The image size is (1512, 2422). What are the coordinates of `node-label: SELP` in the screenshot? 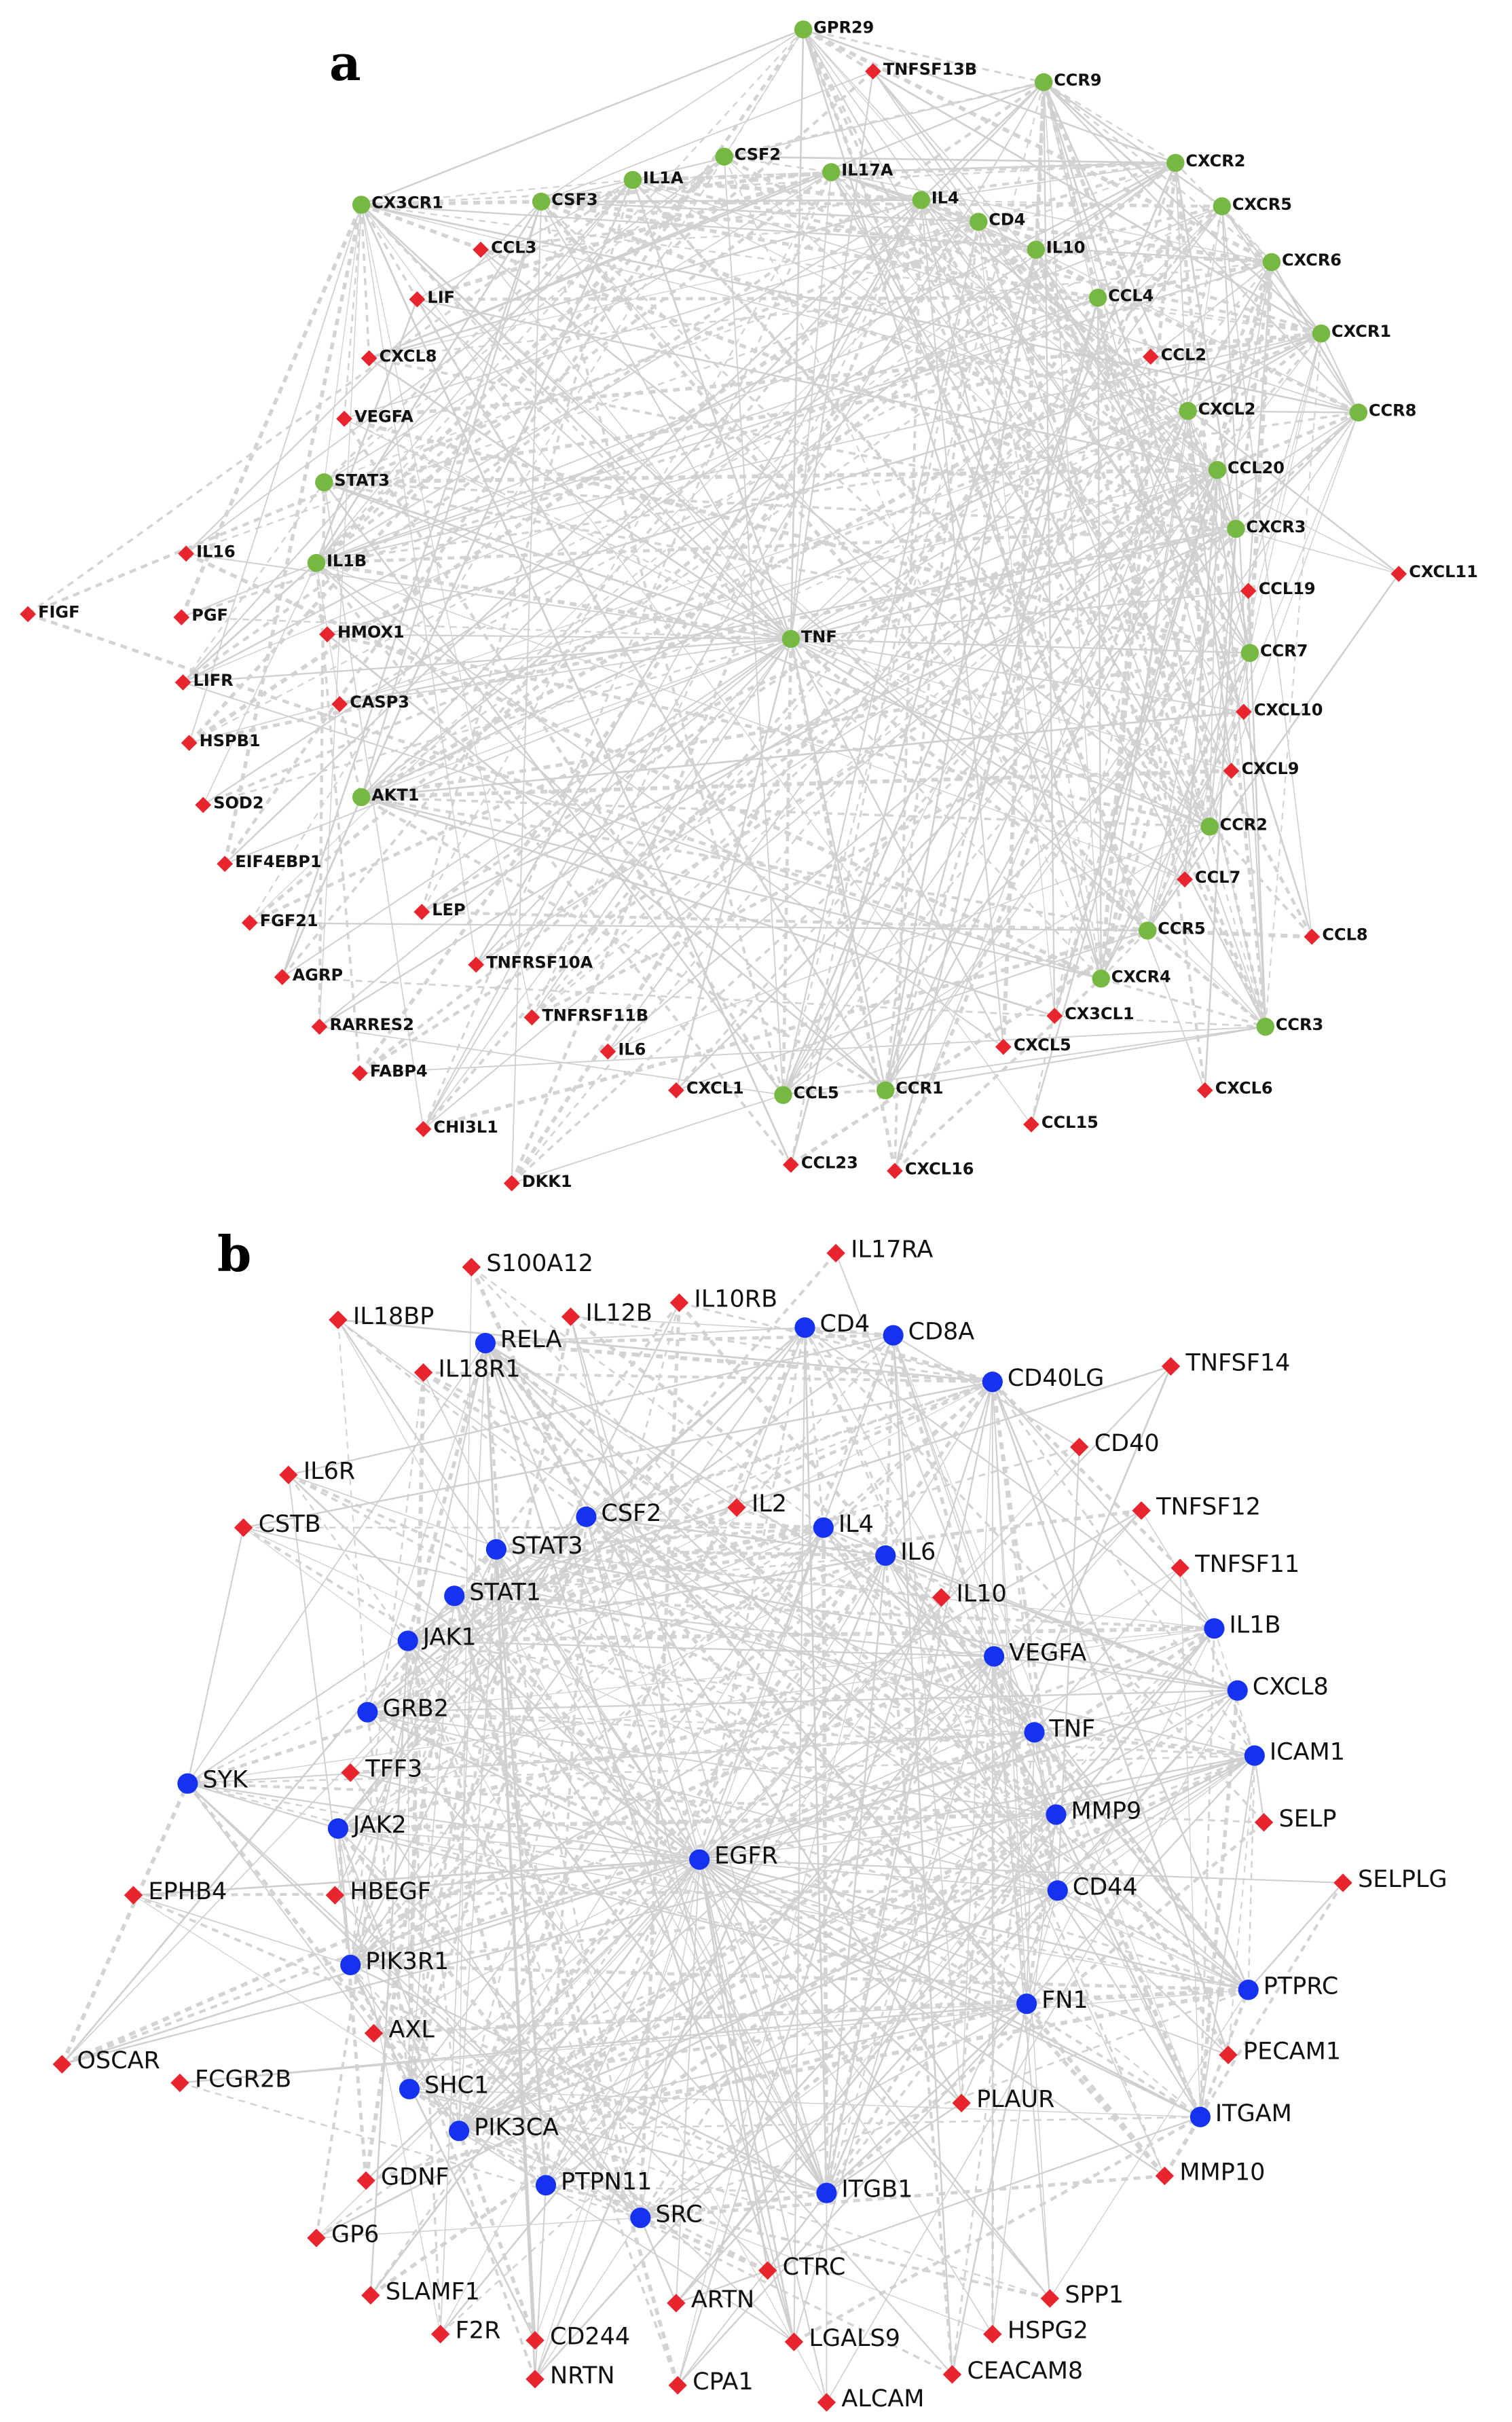 It's located at (1308, 1819).